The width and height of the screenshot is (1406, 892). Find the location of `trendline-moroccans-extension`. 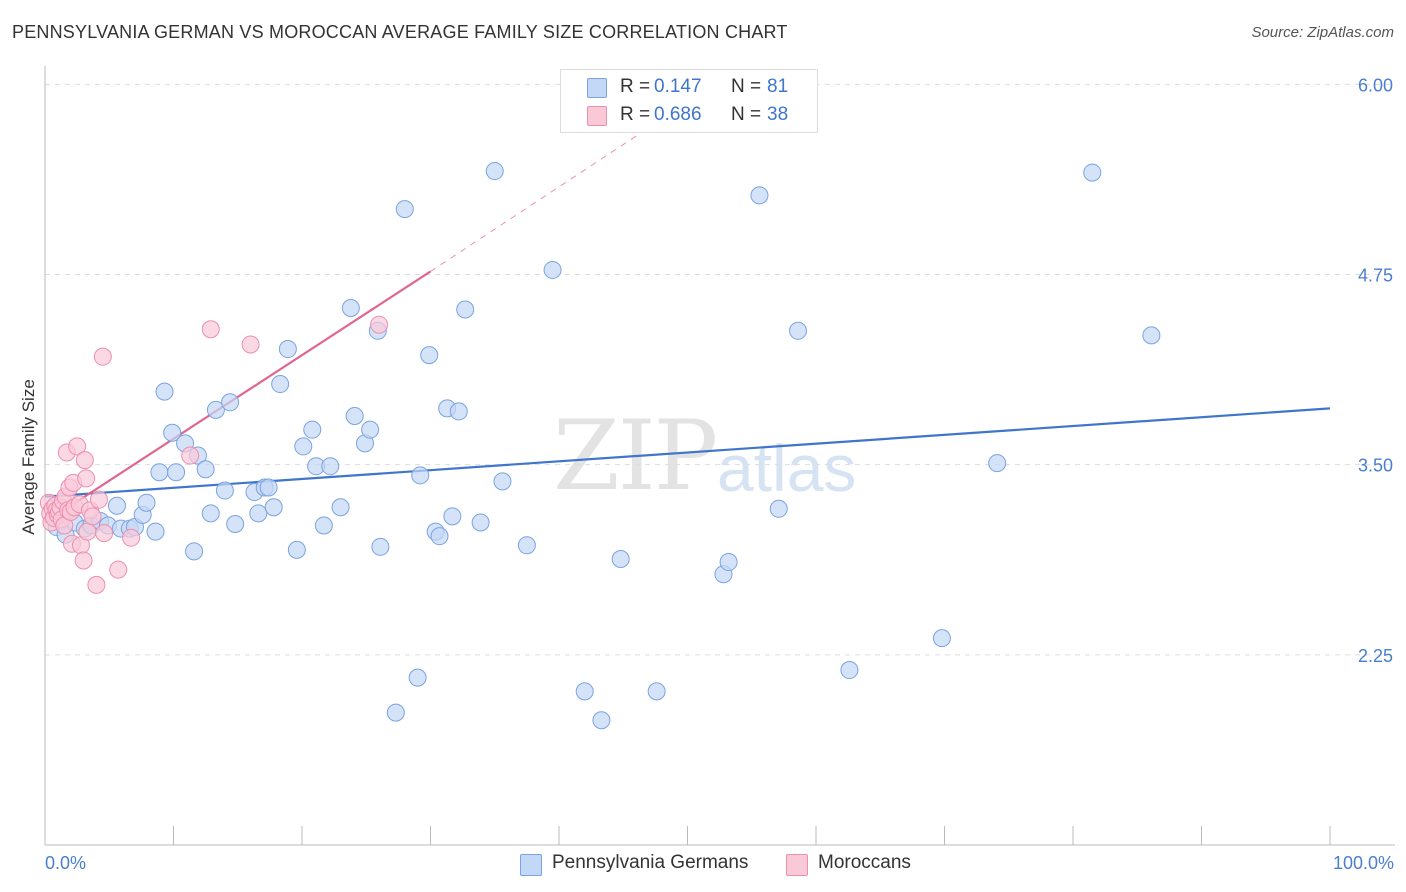

trendline-moroccans-extension is located at coordinates (533, 203).